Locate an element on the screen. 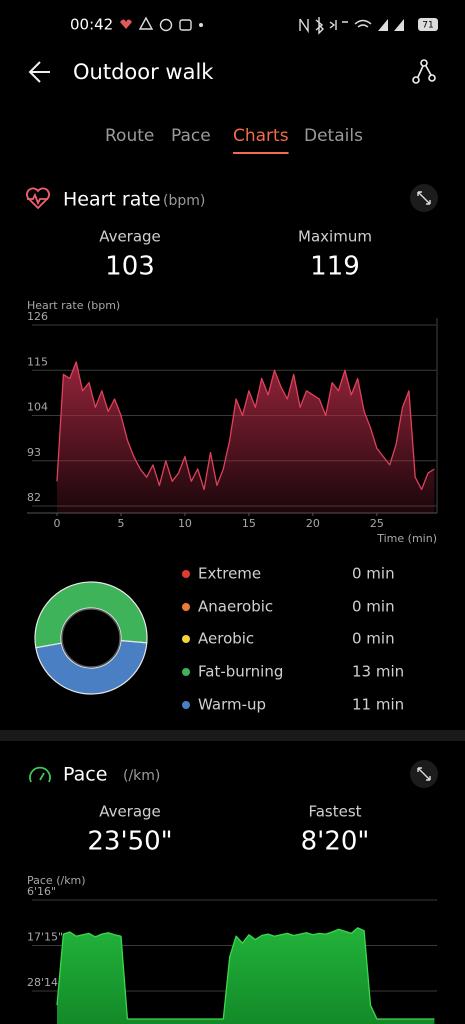  status-icons-right is located at coordinates (368, 26).